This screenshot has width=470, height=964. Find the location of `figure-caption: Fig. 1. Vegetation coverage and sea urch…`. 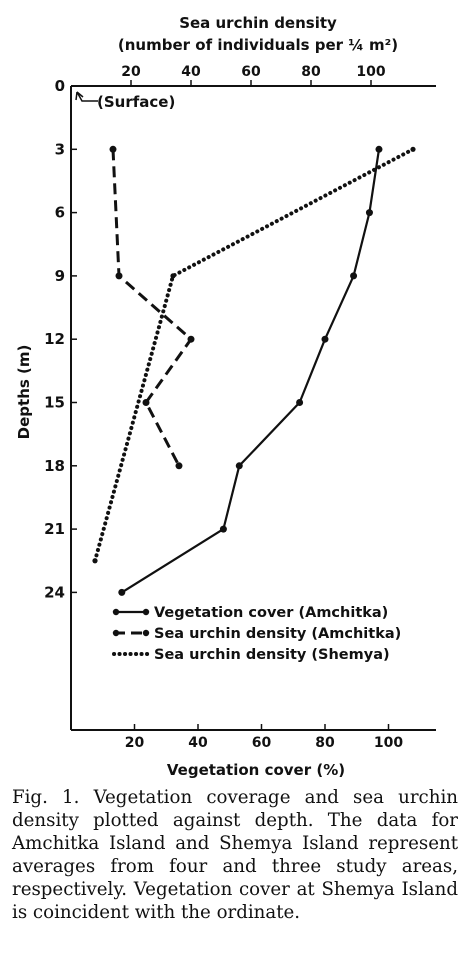

figure-caption: Fig. 1. Vegetation coverage and sea urch… is located at coordinates (235, 855).